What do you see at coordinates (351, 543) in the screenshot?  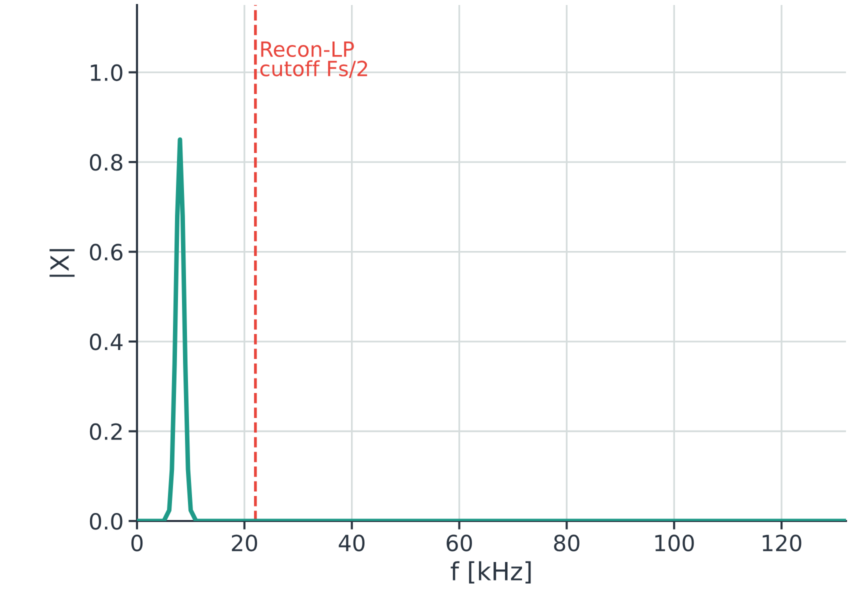 I see `x-tick-label: 40` at bounding box center [351, 543].